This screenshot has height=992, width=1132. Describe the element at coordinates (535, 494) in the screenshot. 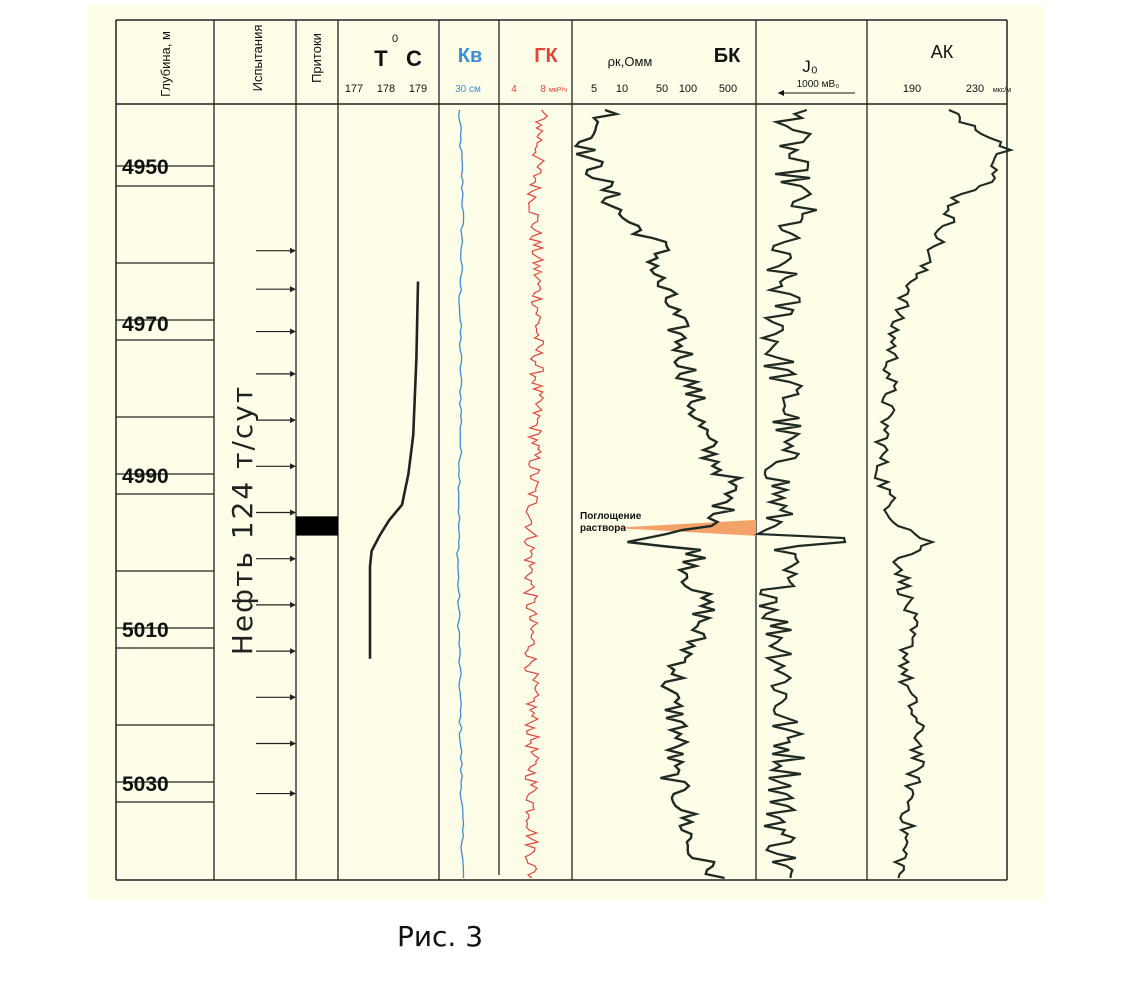

I see `gk-curve` at that location.